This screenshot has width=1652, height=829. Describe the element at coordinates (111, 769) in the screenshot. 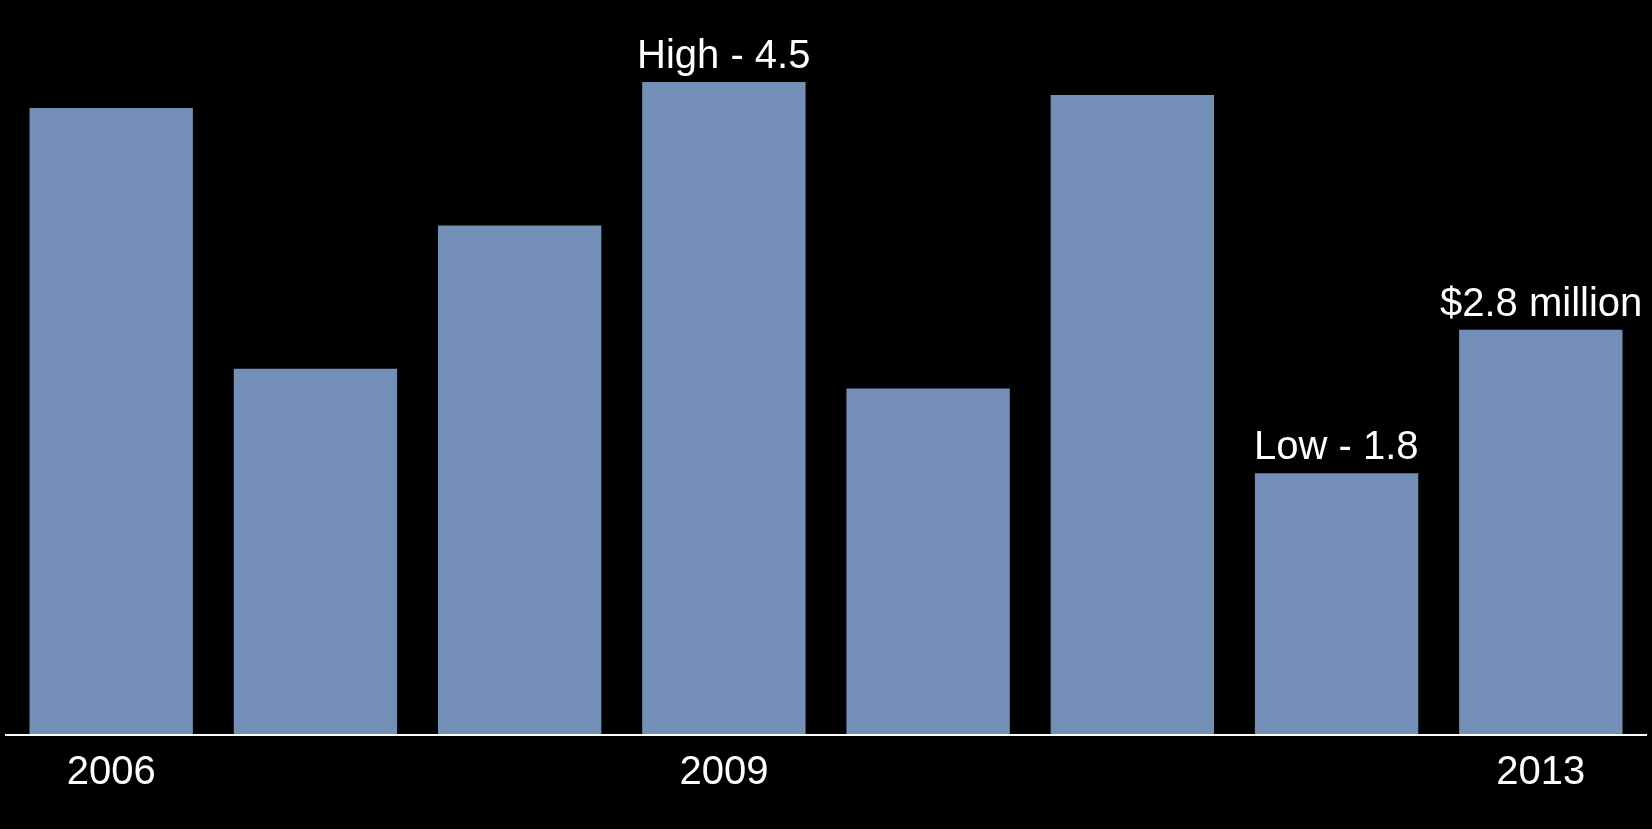

I see `x-tick-label: 2006` at that location.